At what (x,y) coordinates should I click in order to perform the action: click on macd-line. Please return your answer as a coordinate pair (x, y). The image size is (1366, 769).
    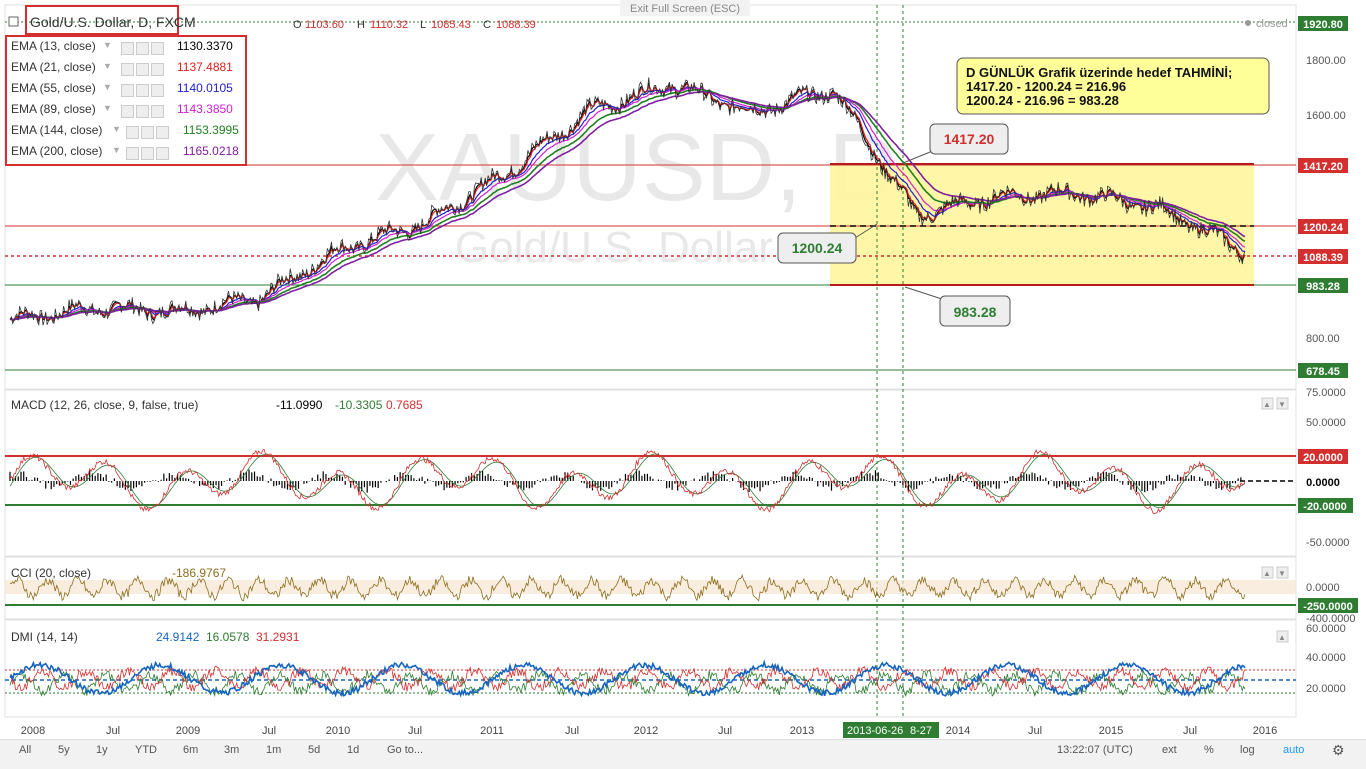
    Looking at the image, I should click on (627, 481).